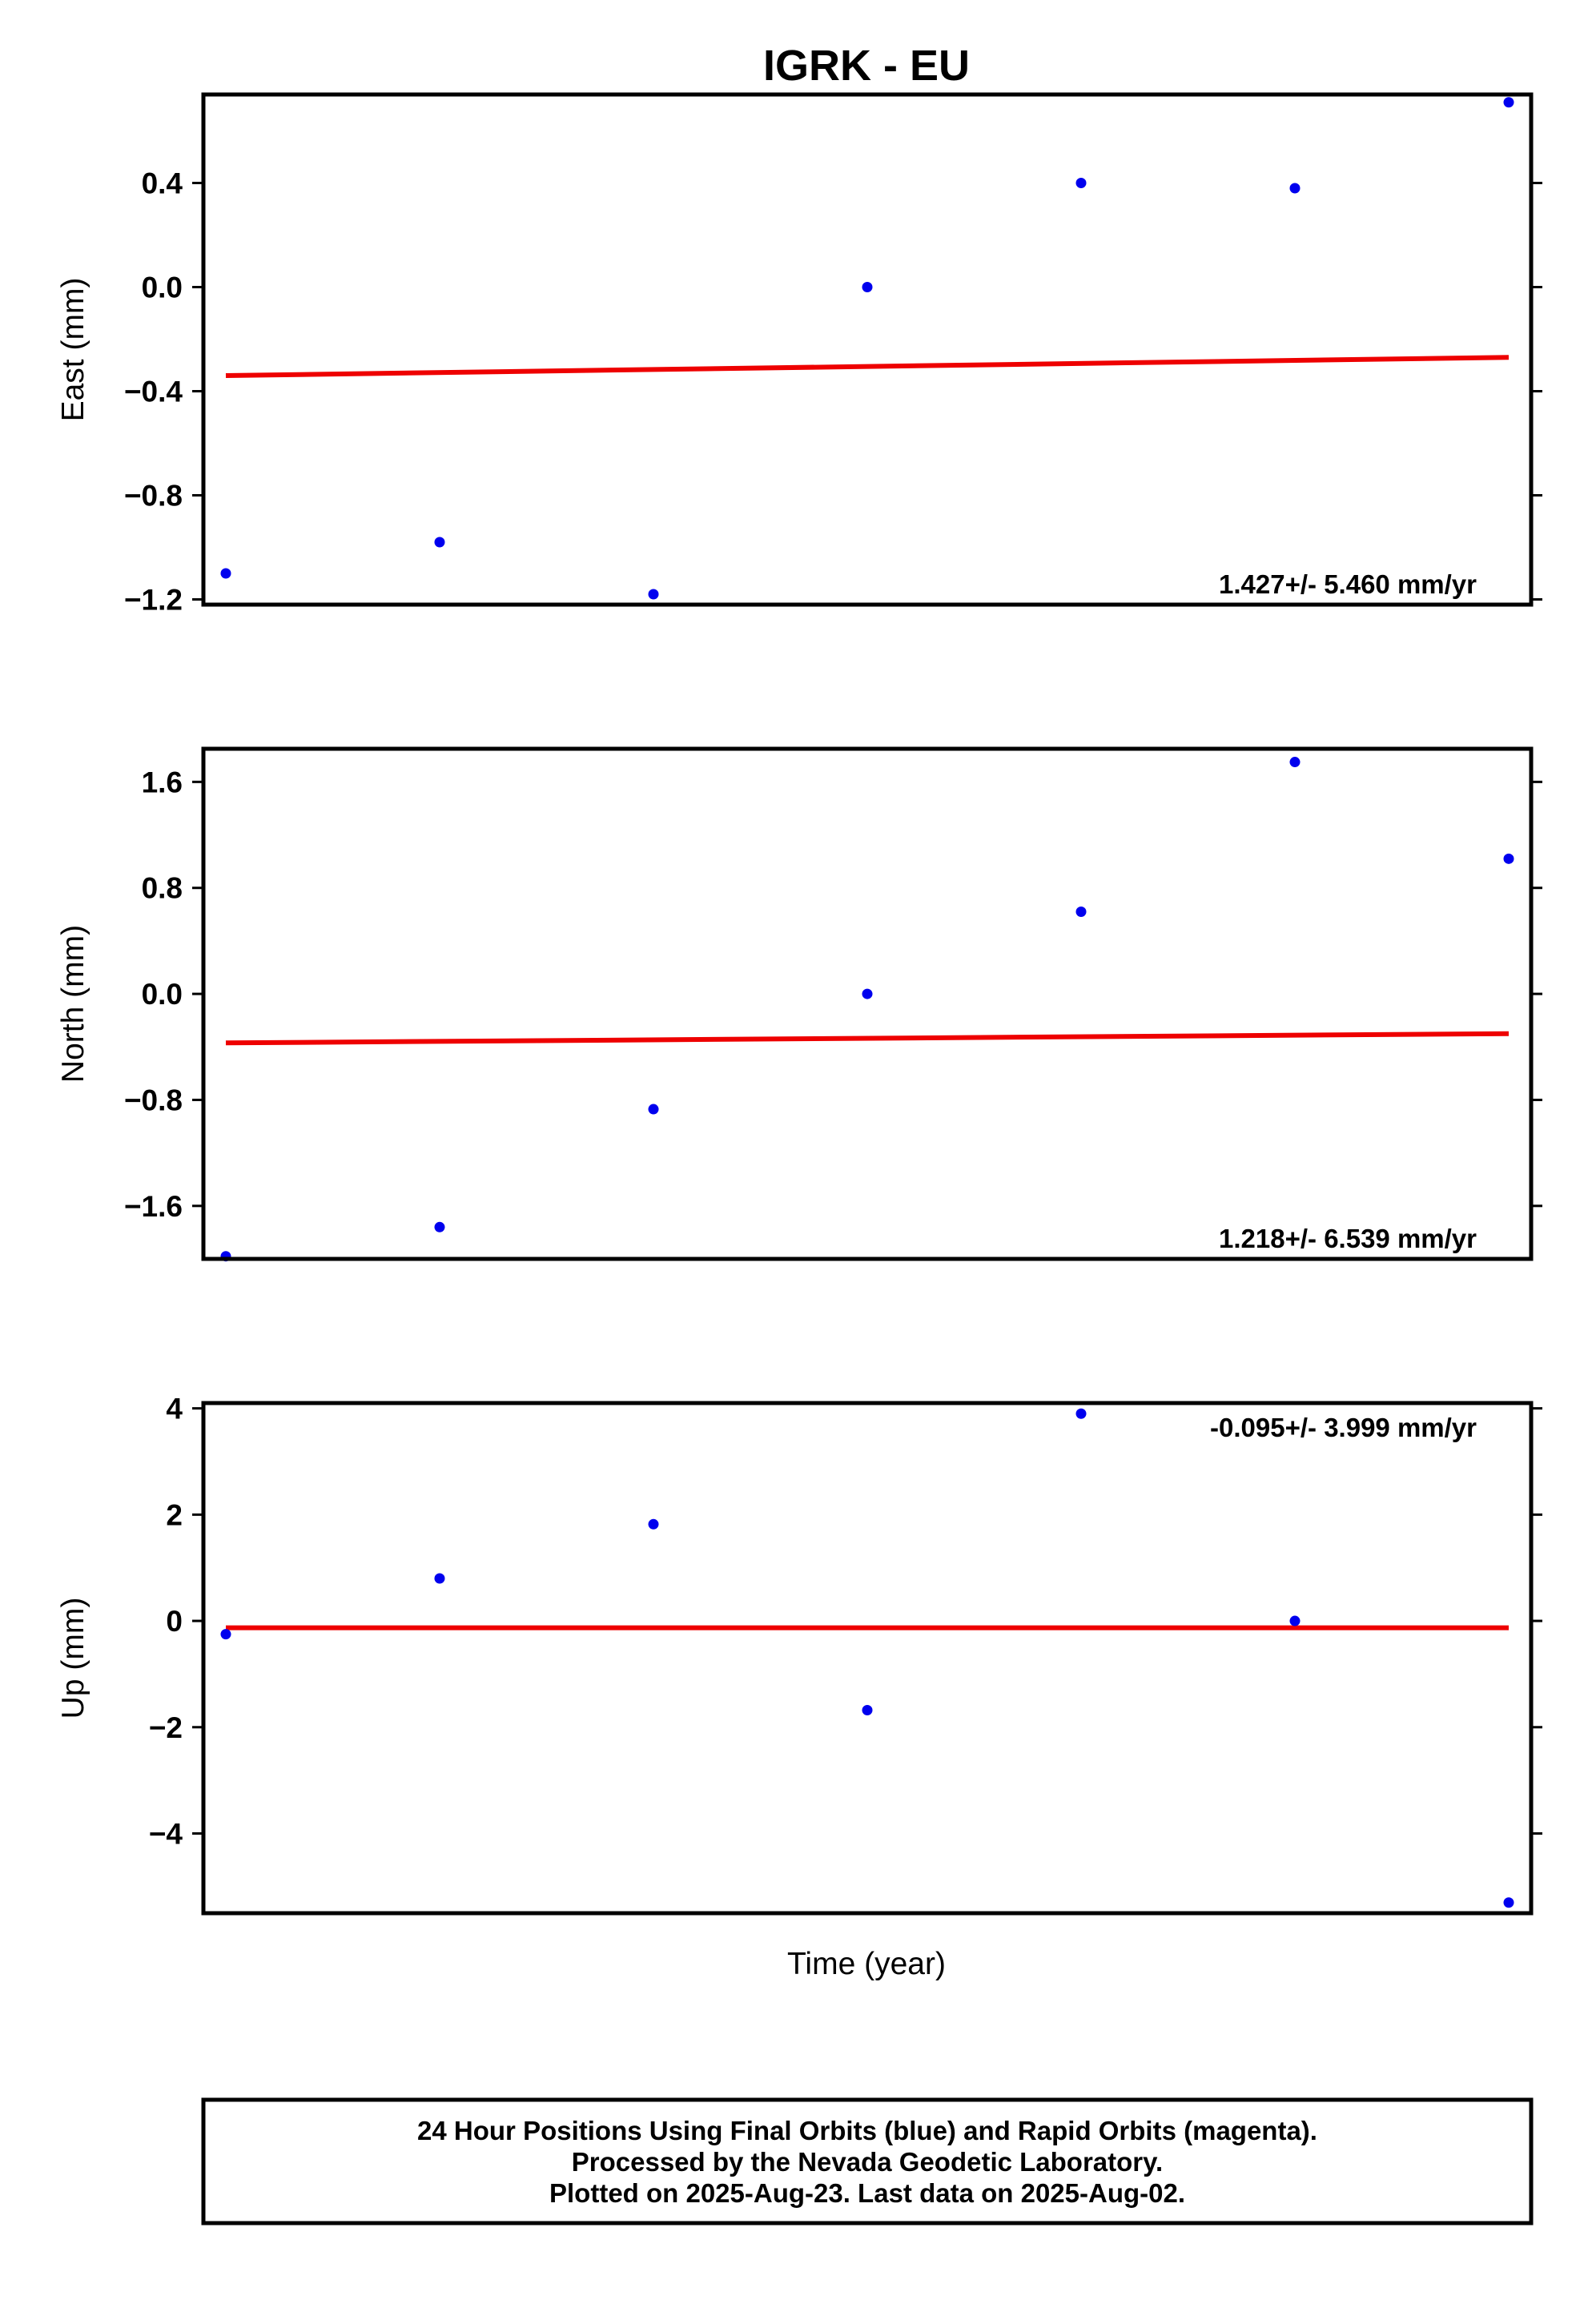 The width and height of the screenshot is (1592, 2324). I want to click on x-axis-label: Time (year), so click(866, 1964).